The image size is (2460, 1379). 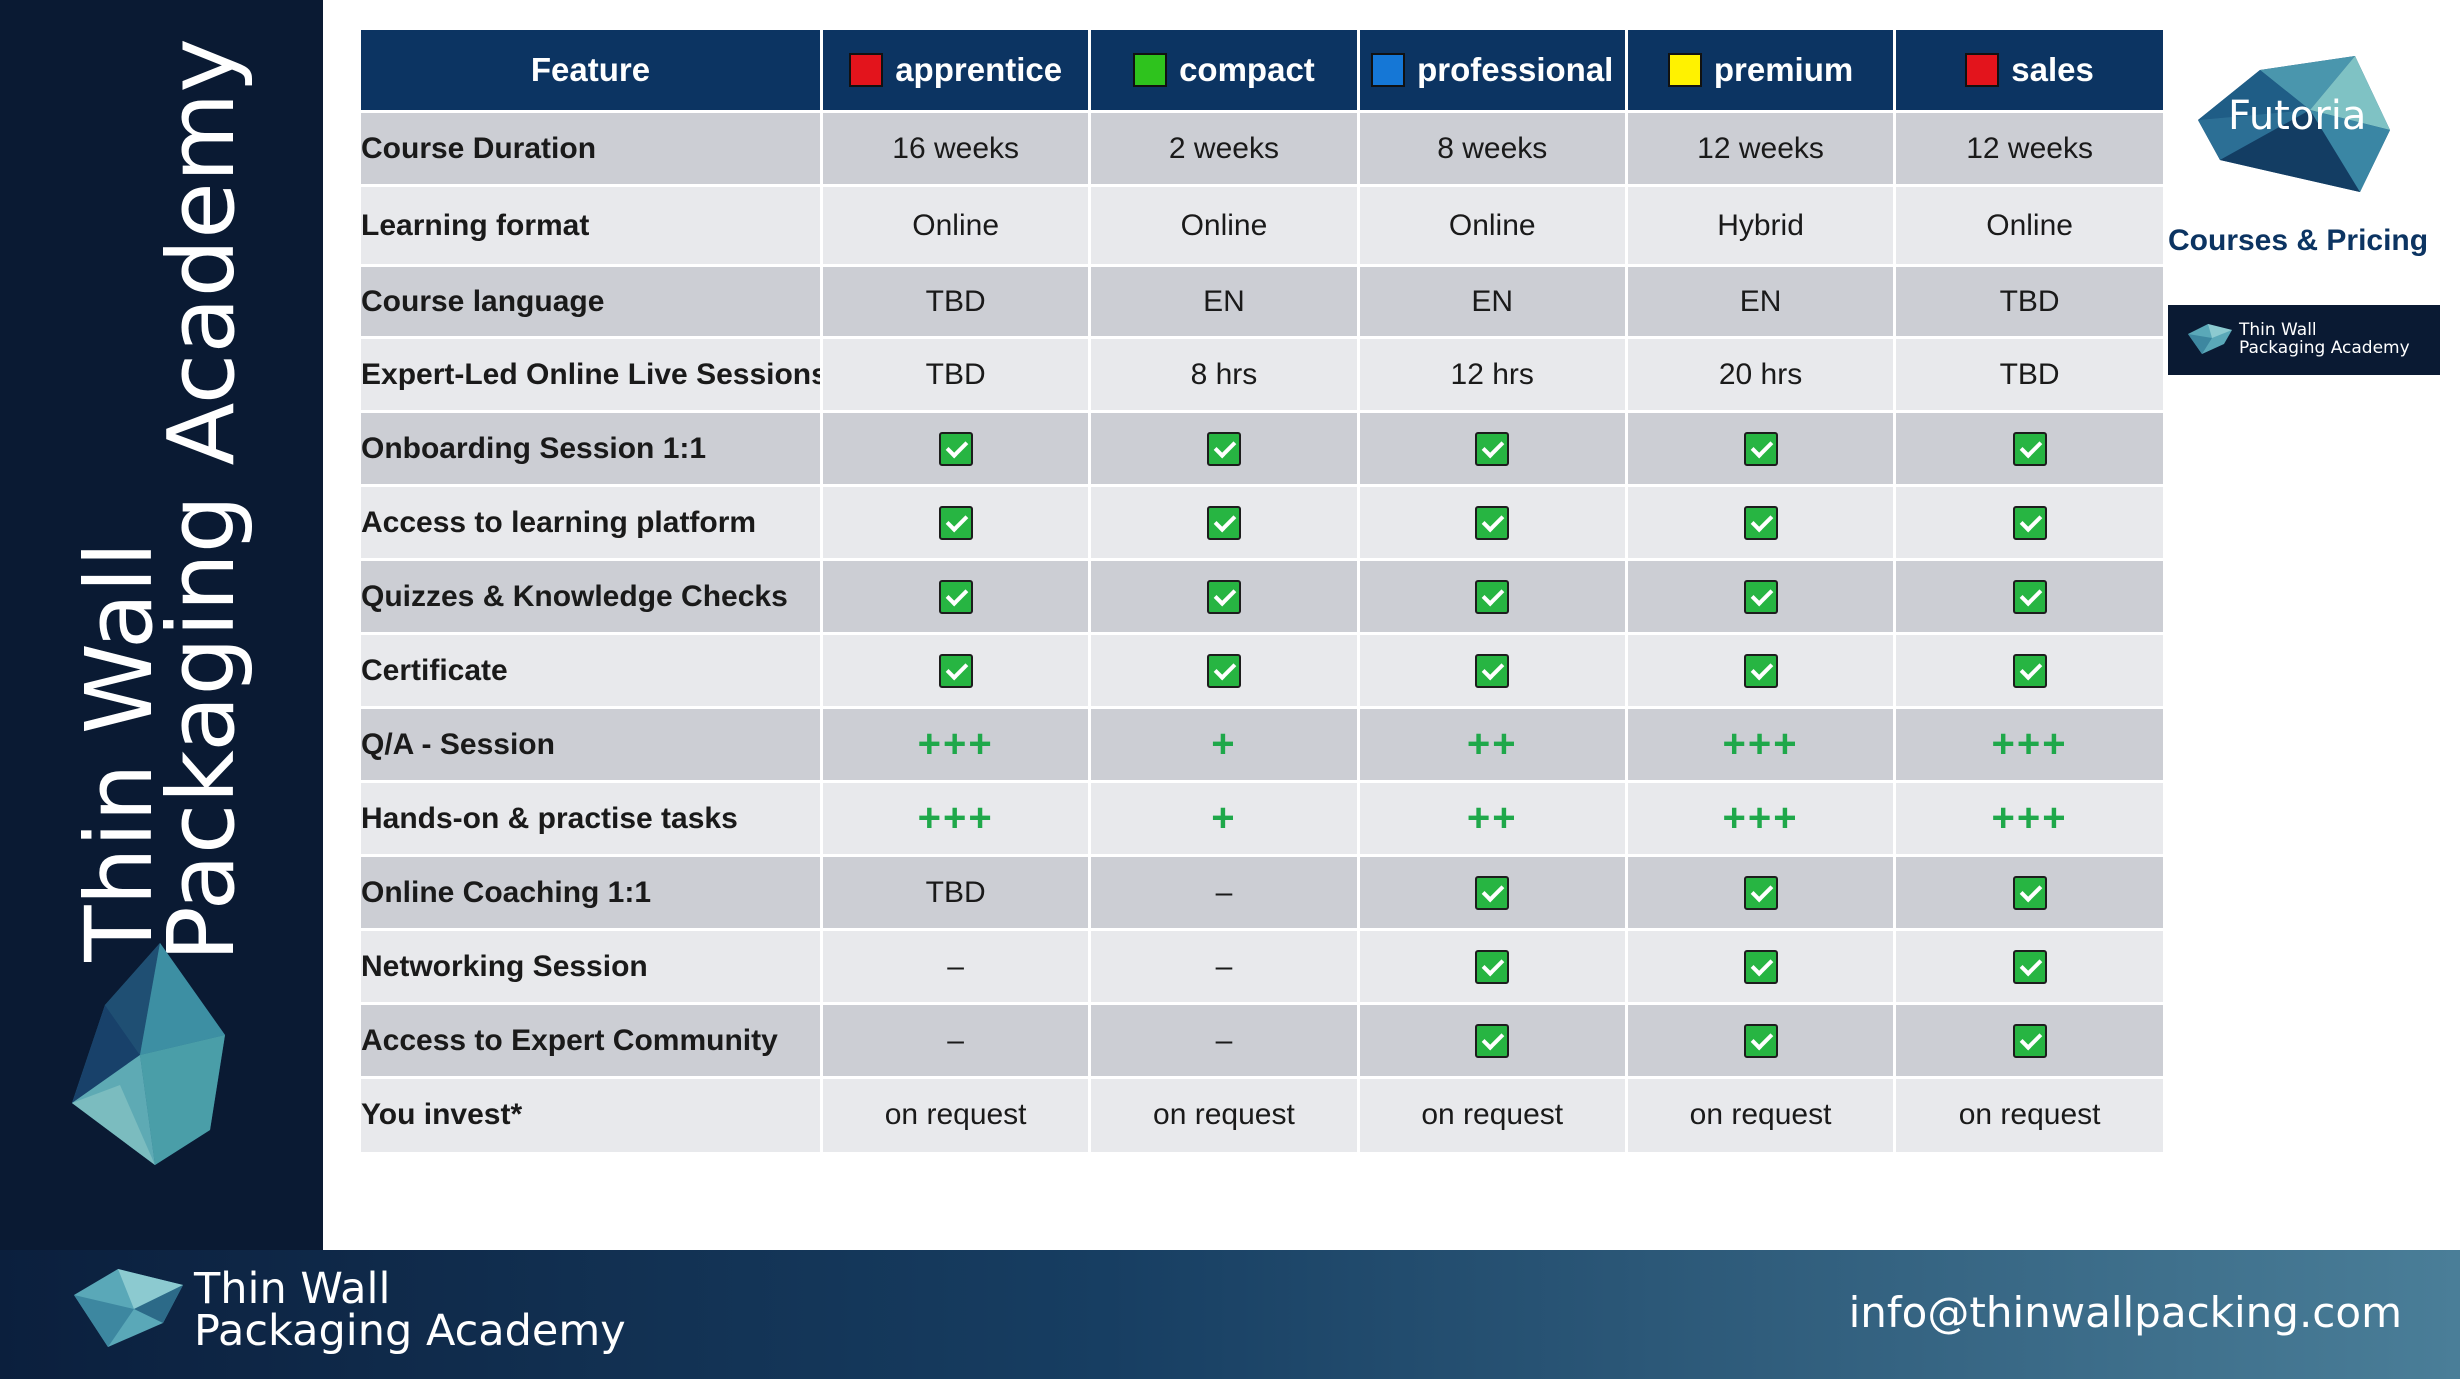 What do you see at coordinates (592, 301) in the screenshot?
I see `feature-name: Course language` at bounding box center [592, 301].